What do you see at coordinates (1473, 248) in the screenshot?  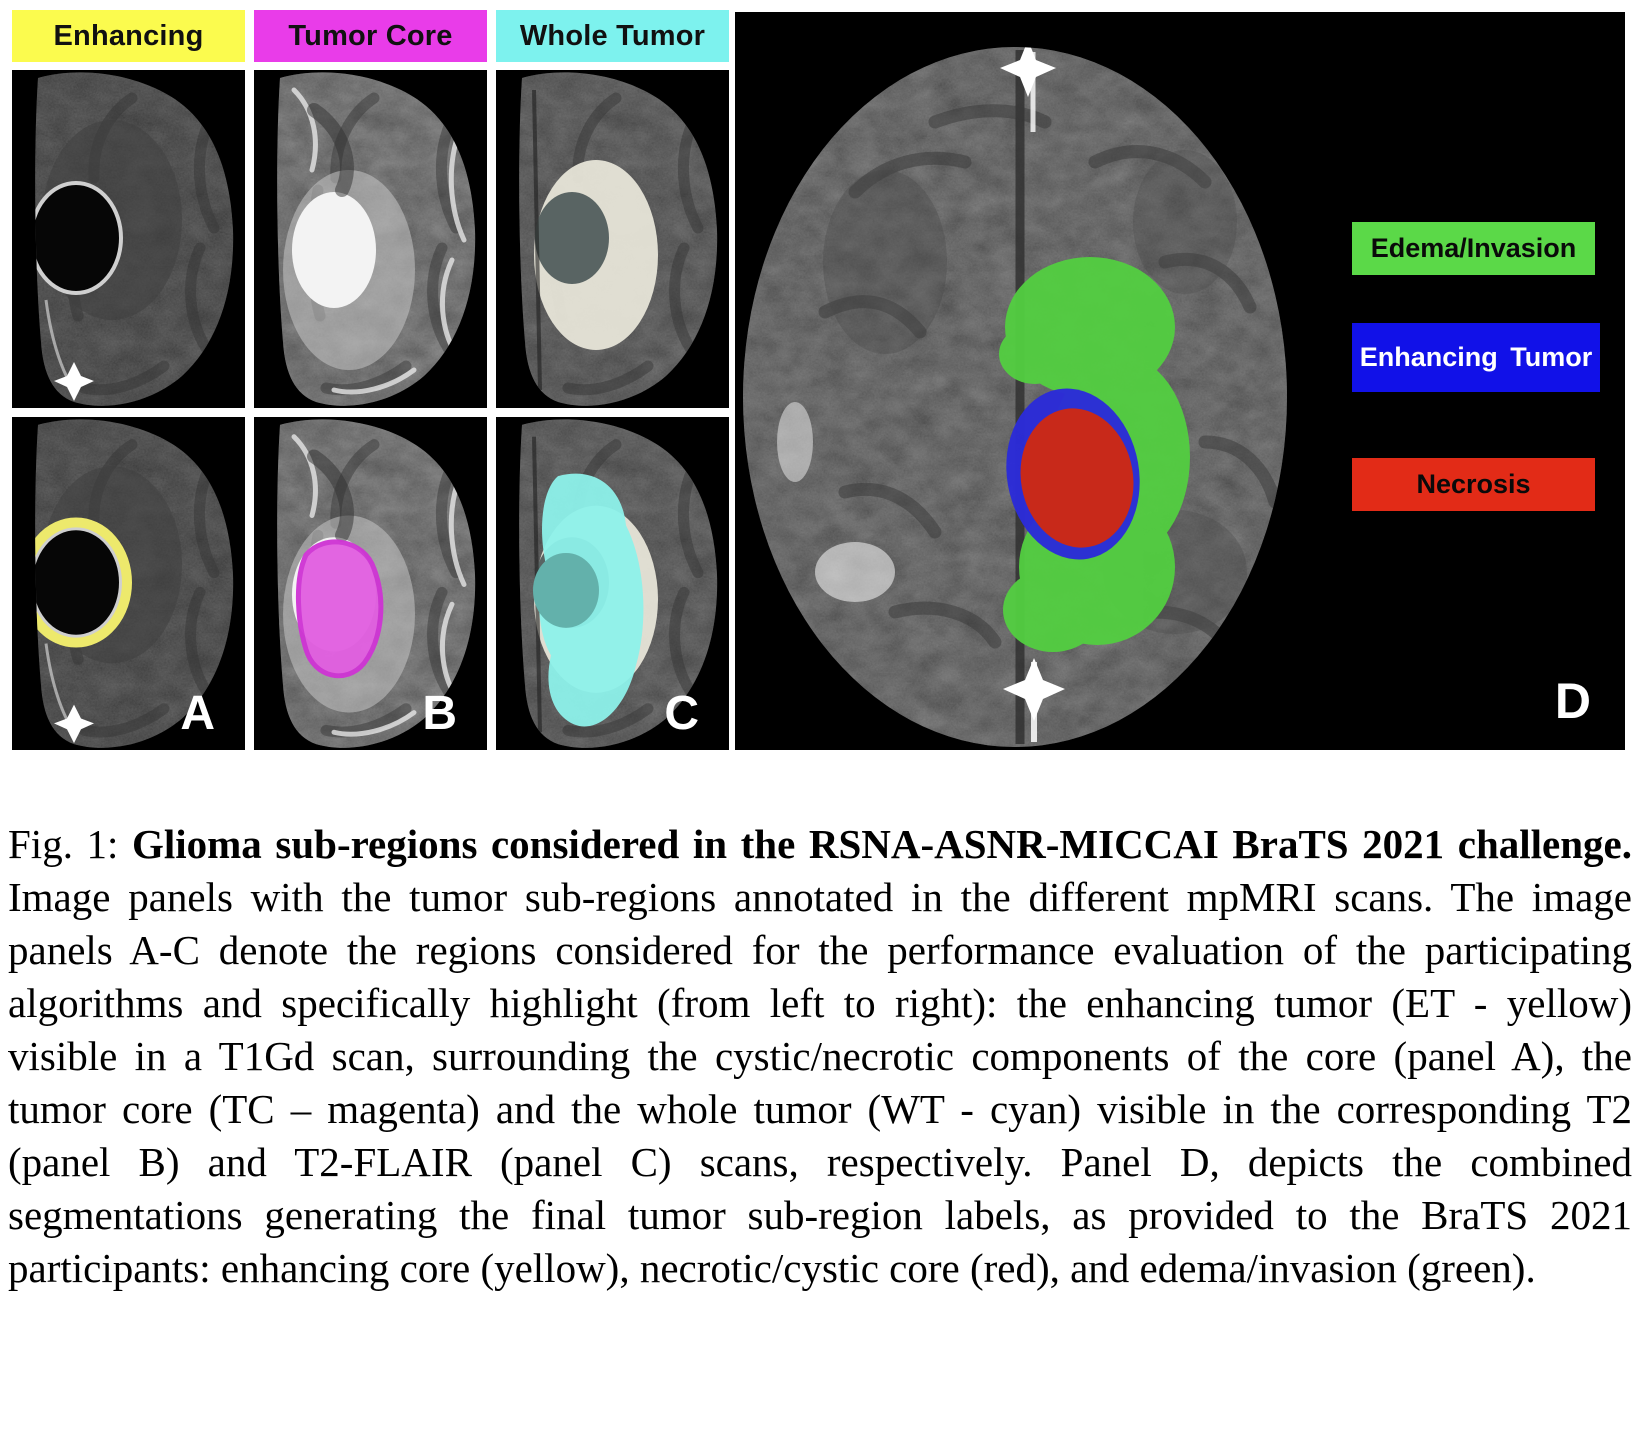 I see `legend-edema-invasion: Edema/Invasion` at bounding box center [1473, 248].